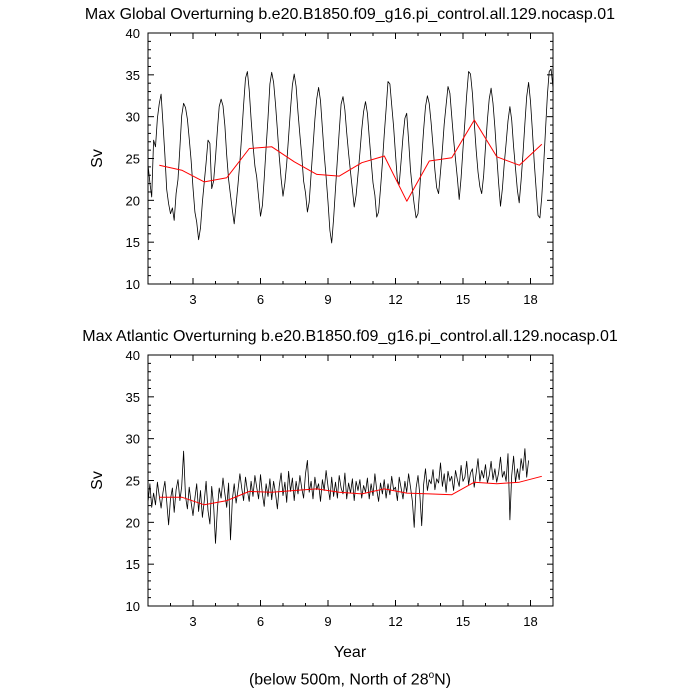 This screenshot has height=700, width=700. What do you see at coordinates (431, 675) in the screenshot?
I see `footnote-degree: o` at bounding box center [431, 675].